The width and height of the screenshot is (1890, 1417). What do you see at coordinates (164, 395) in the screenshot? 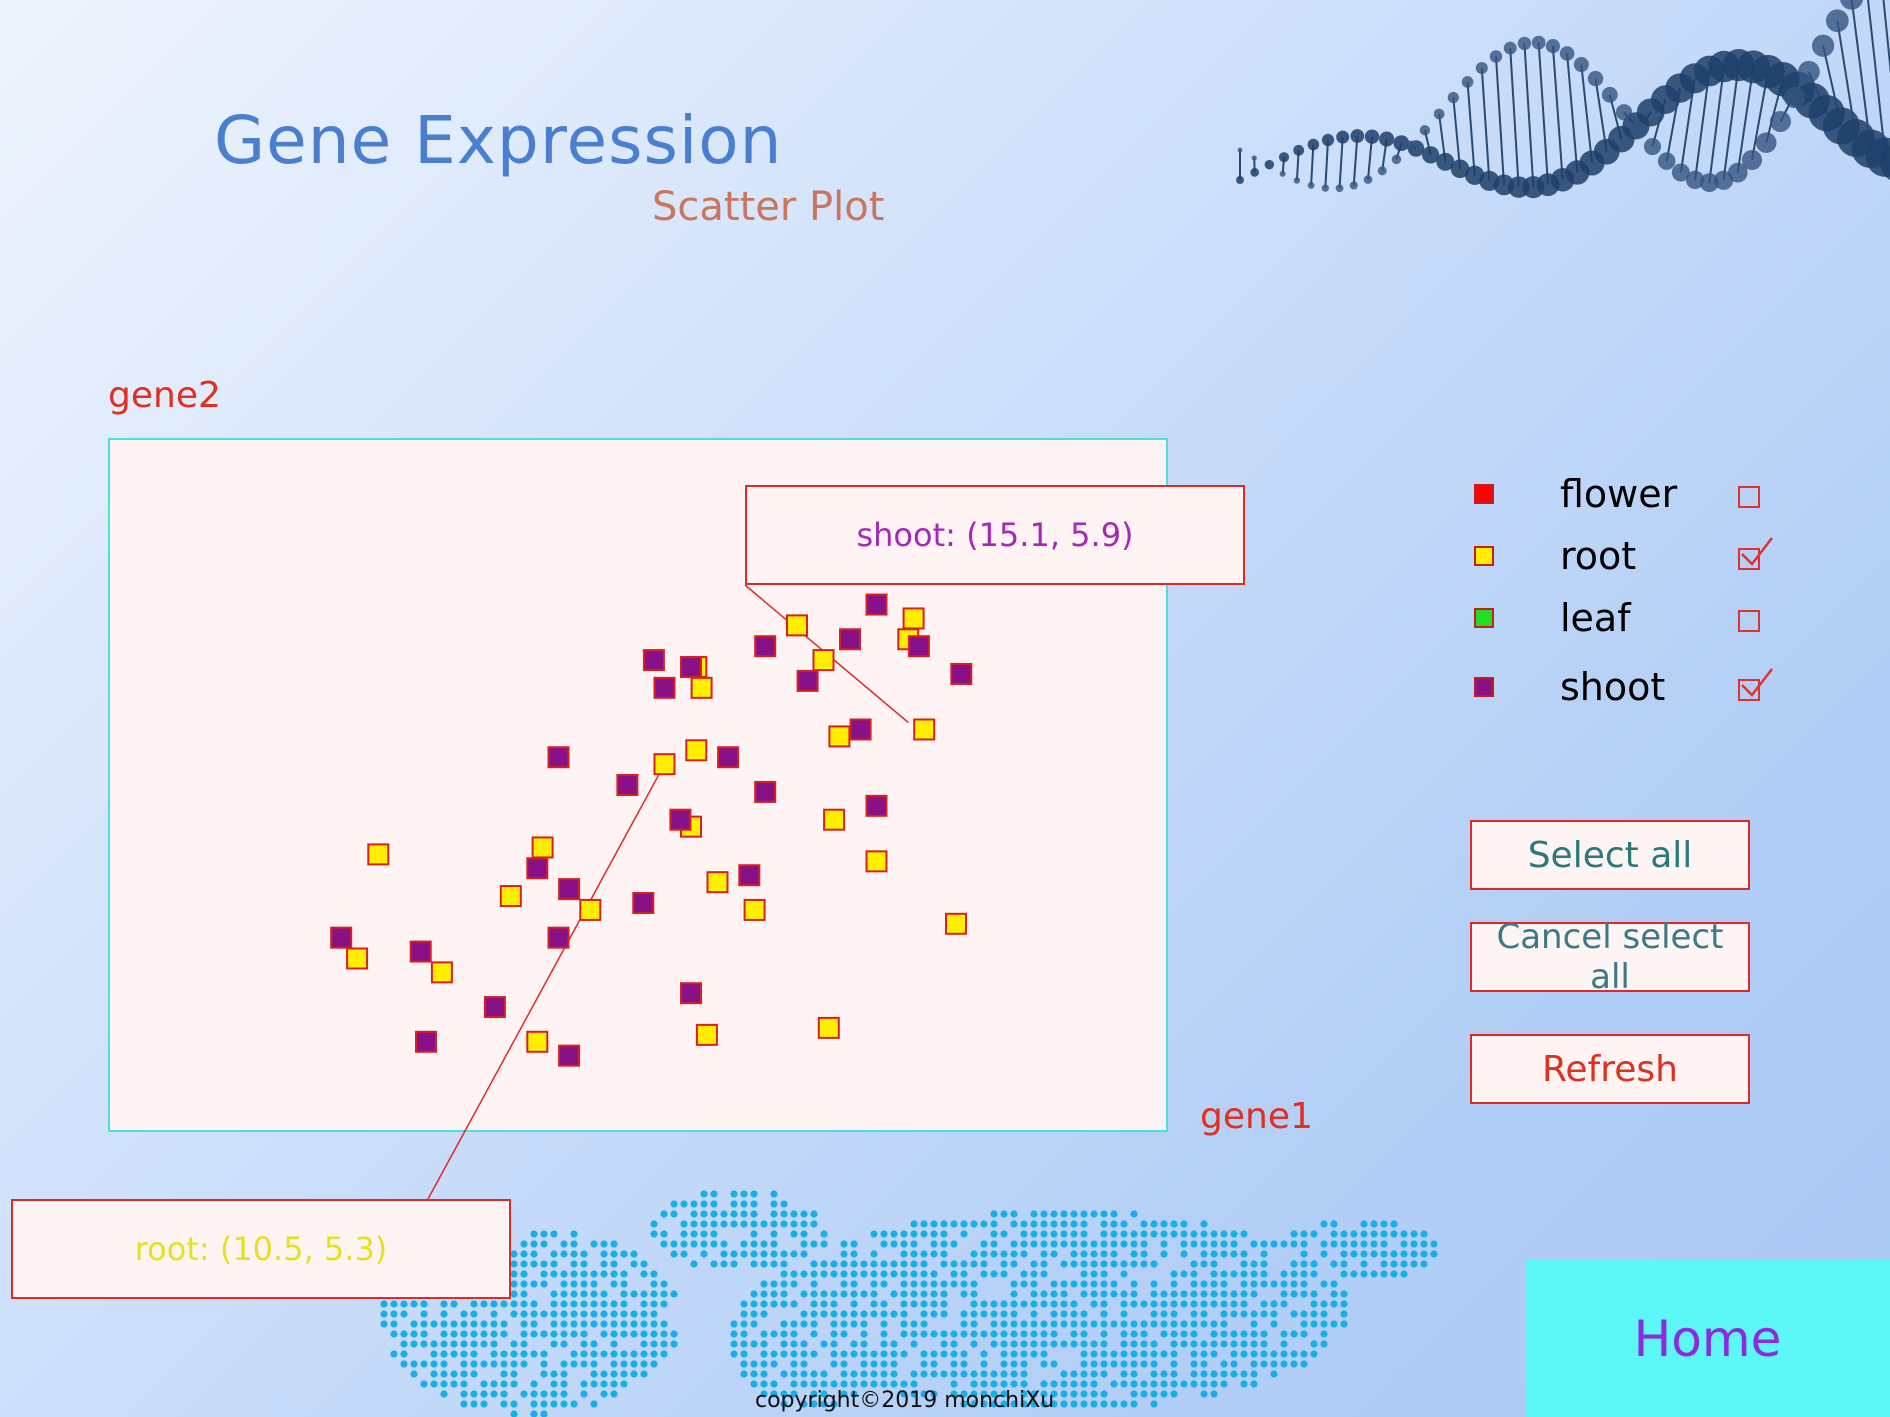
I see `y-axis-label: gene2` at bounding box center [164, 395].